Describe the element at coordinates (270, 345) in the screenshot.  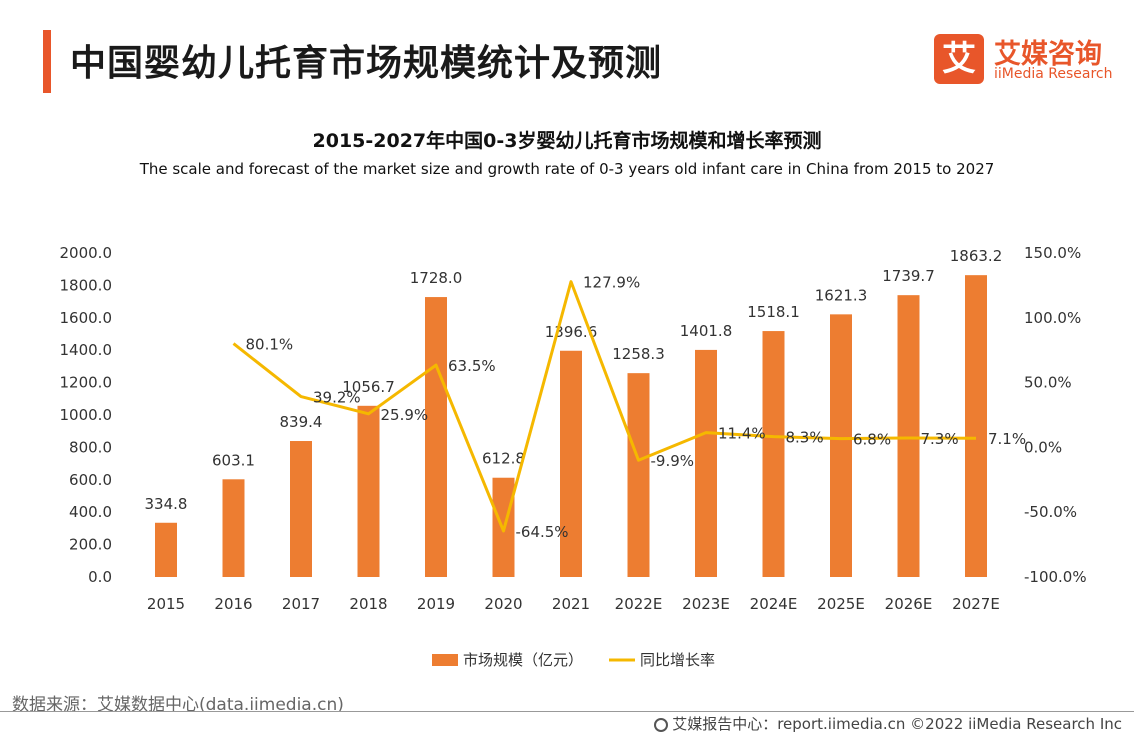
I see `growth-rate-label: 80.1%` at that location.